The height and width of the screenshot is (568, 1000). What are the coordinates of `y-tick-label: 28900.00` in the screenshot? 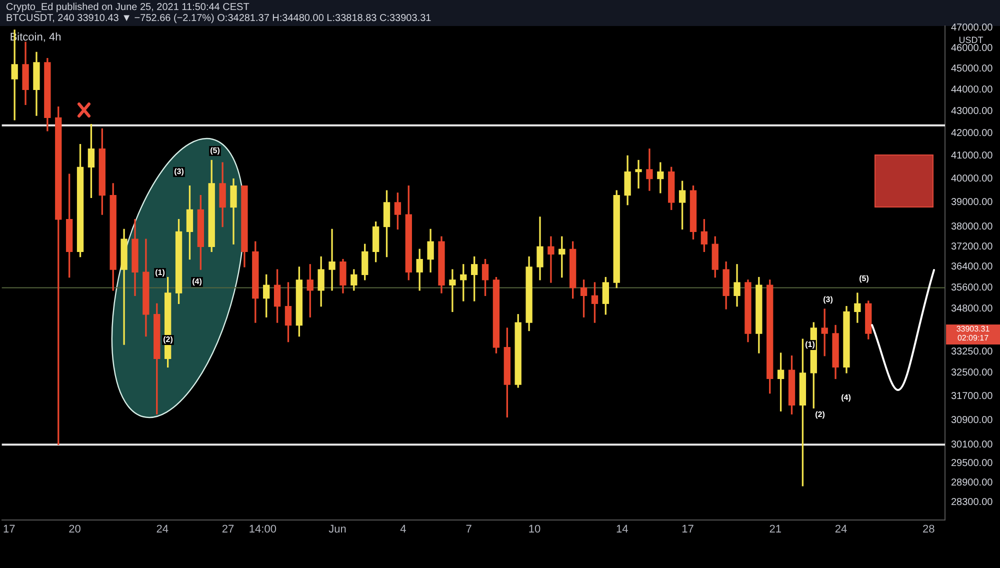 It's located at (972, 482).